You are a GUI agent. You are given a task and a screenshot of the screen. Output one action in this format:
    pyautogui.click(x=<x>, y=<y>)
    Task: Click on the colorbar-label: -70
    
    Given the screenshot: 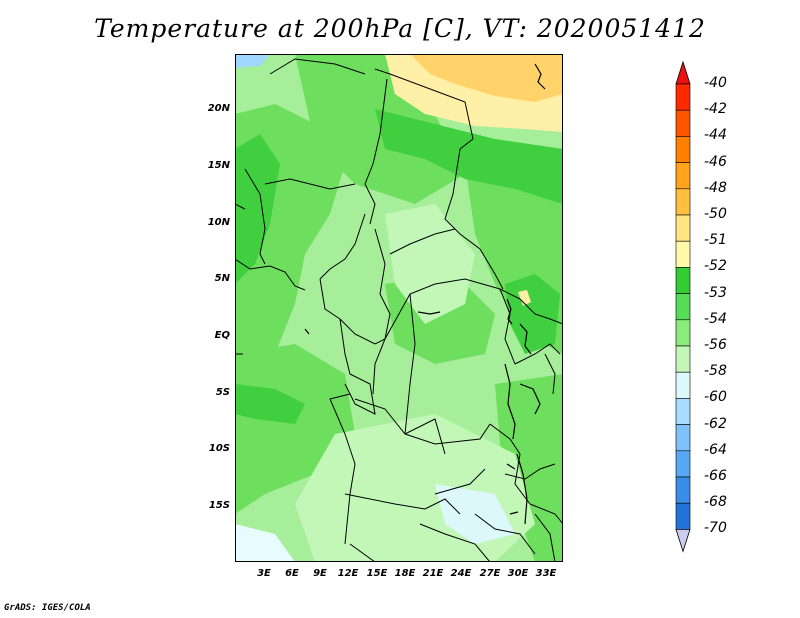 What is the action you would take?
    pyautogui.click(x=715, y=528)
    